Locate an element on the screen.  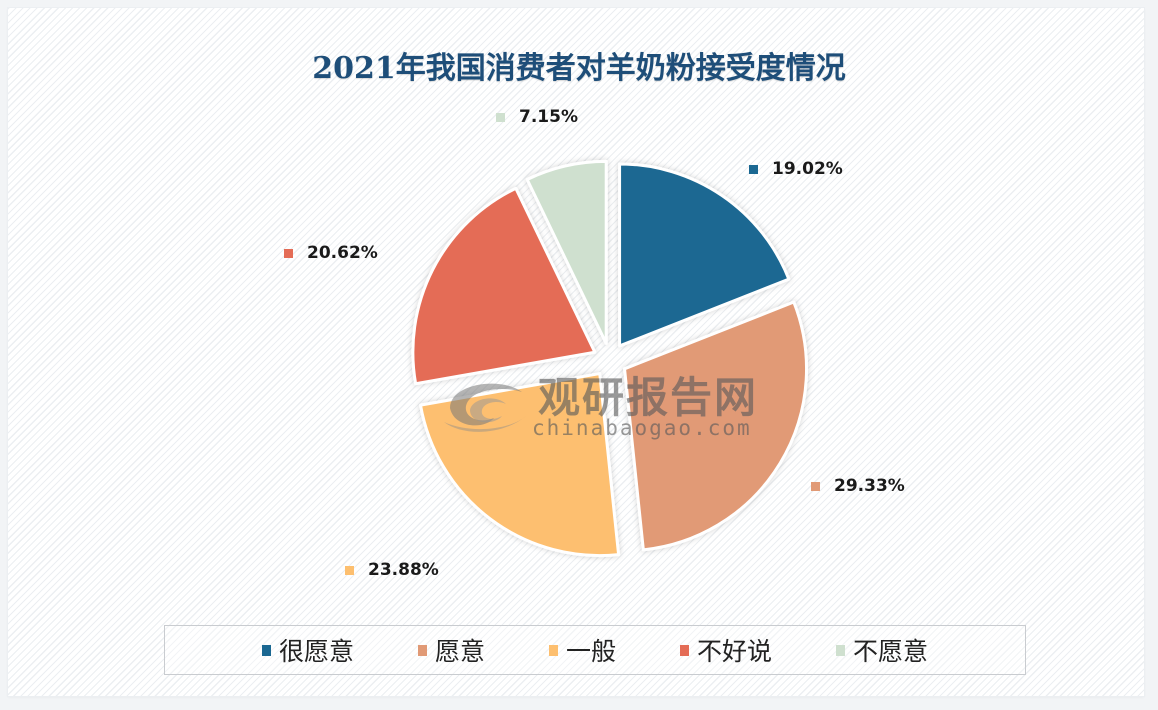
pie-slice-unwilling is located at coordinates (566, 252).